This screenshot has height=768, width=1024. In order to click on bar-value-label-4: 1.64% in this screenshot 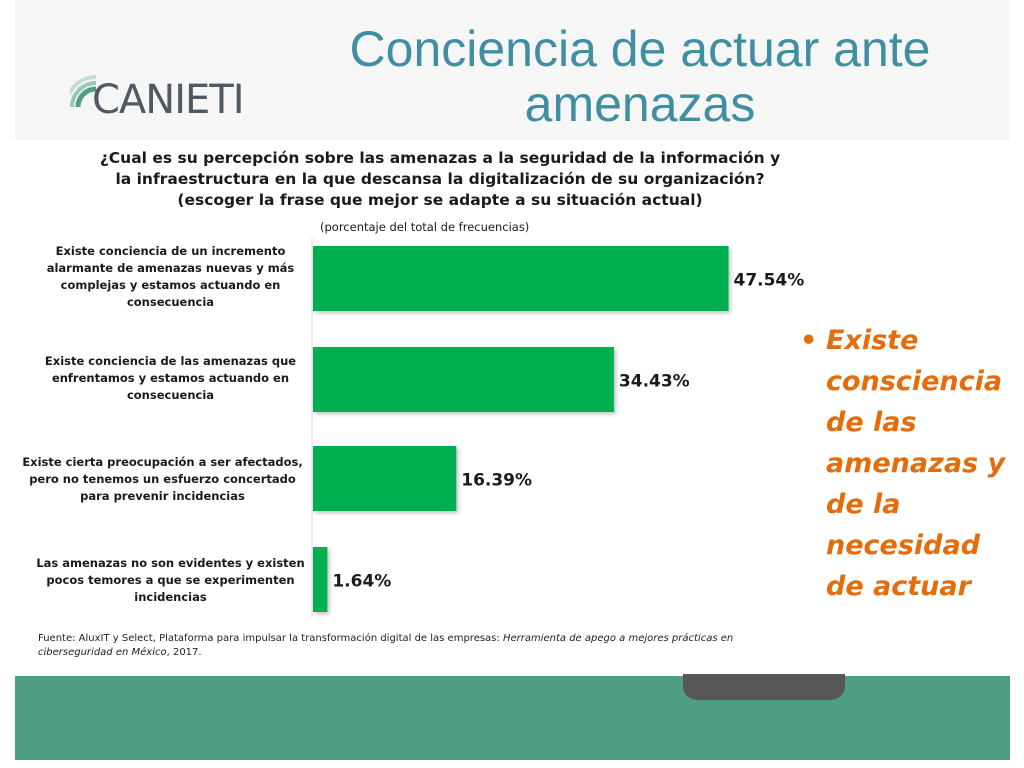, I will do `click(361, 582)`.